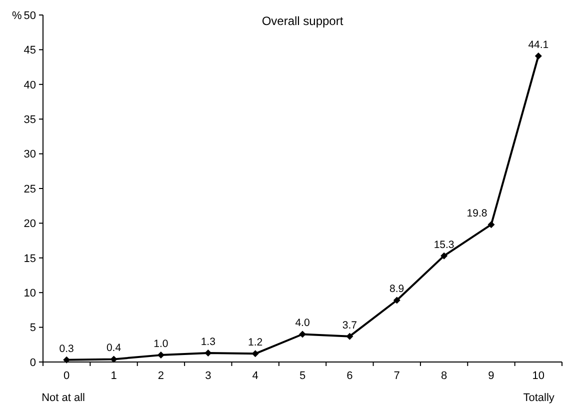 The image size is (581, 415). What do you see at coordinates (397, 376) in the screenshot?
I see `x-tick-label: 7` at bounding box center [397, 376].